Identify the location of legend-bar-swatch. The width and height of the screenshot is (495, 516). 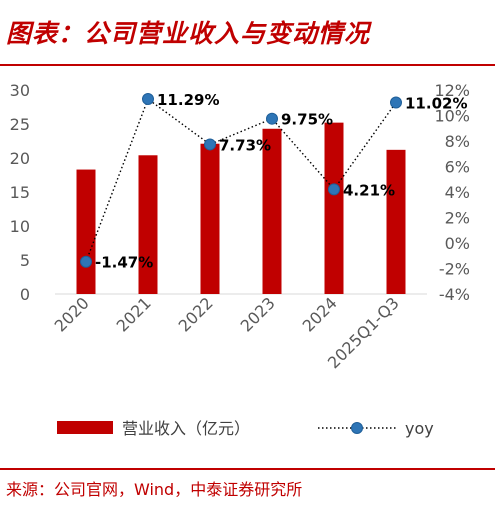
(85, 427).